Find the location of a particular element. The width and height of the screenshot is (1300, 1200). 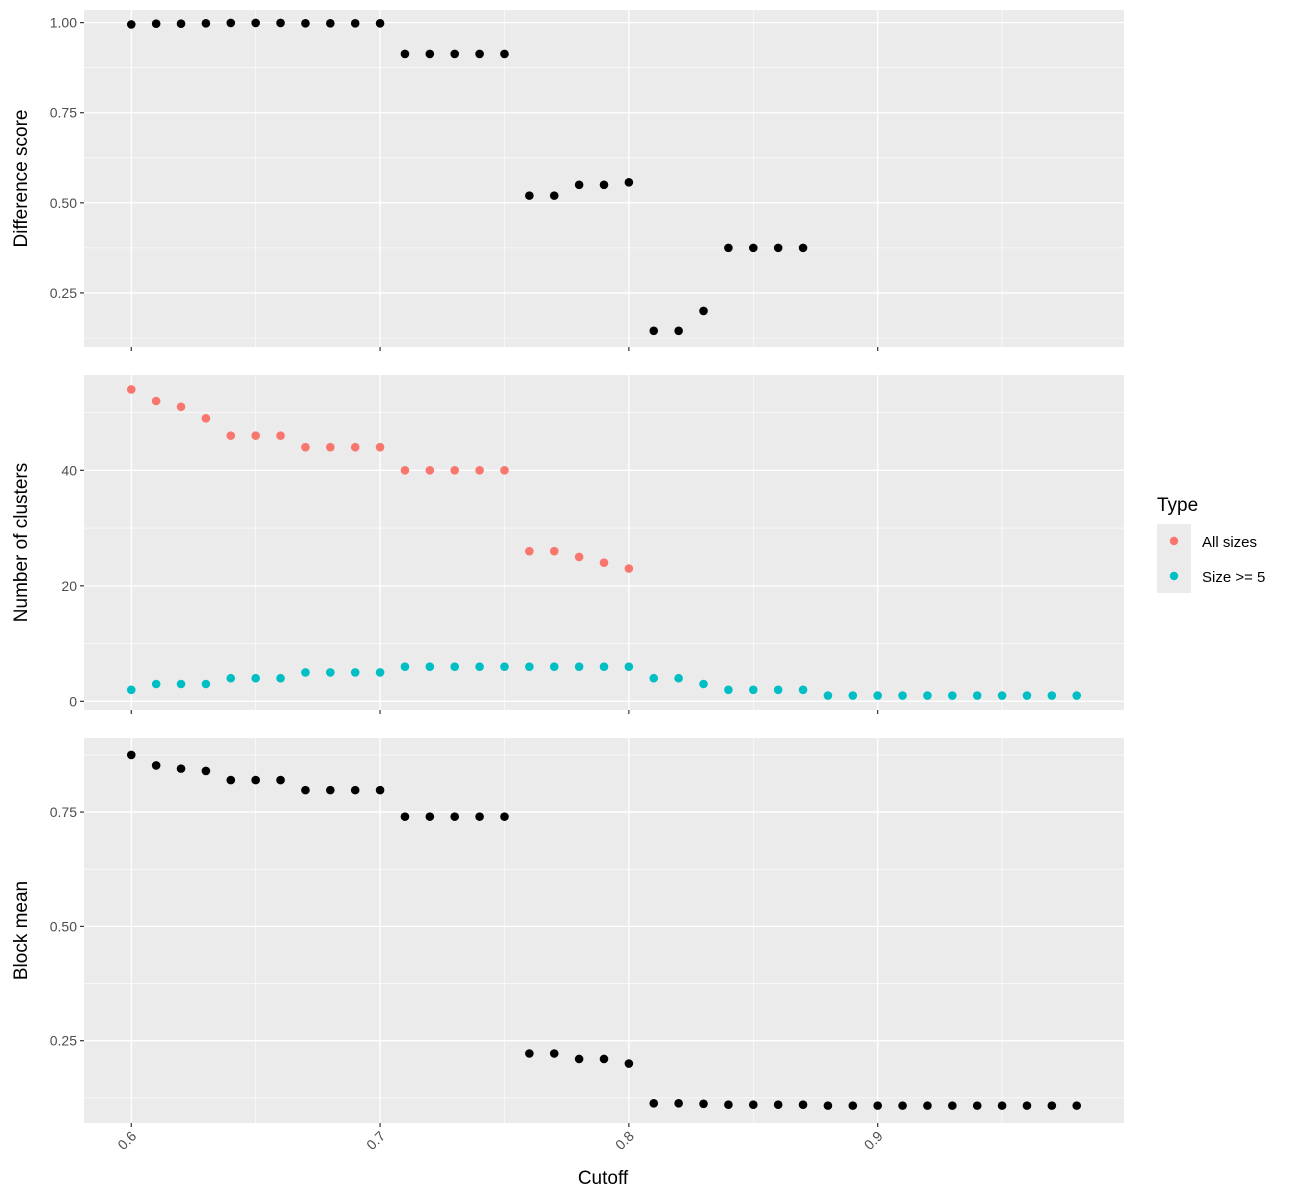

x-tick-label: 0.9 is located at coordinates (873, 1140).